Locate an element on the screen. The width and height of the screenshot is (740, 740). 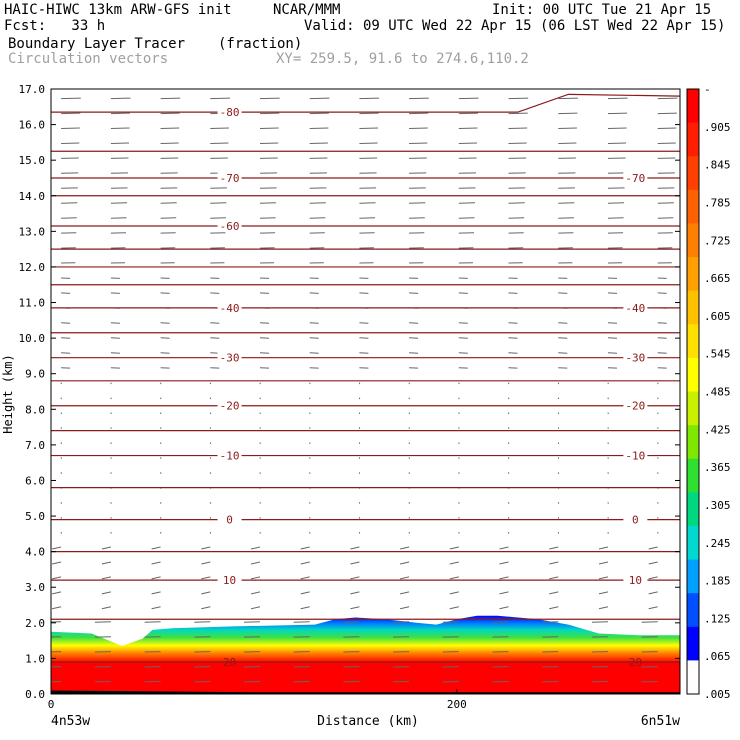
colorbar-label: .845 is located at coordinates (717, 165).